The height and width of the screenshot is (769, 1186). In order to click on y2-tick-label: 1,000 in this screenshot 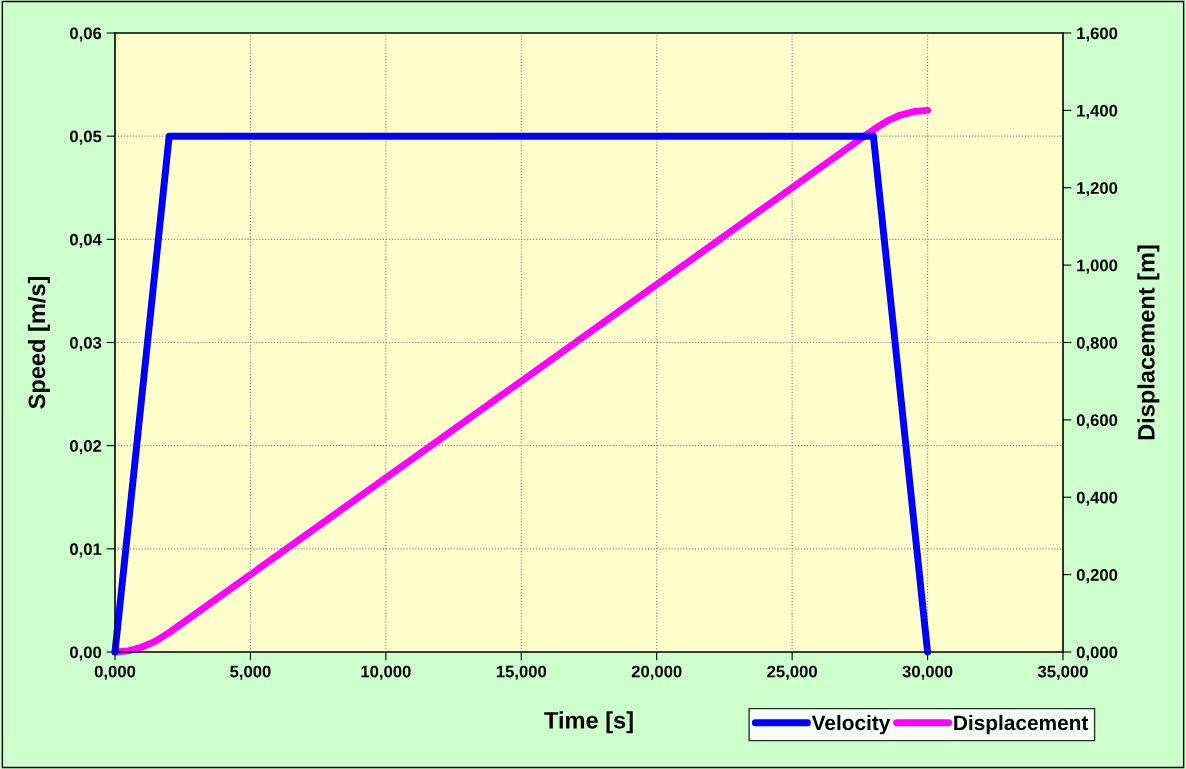, I will do `click(1097, 266)`.